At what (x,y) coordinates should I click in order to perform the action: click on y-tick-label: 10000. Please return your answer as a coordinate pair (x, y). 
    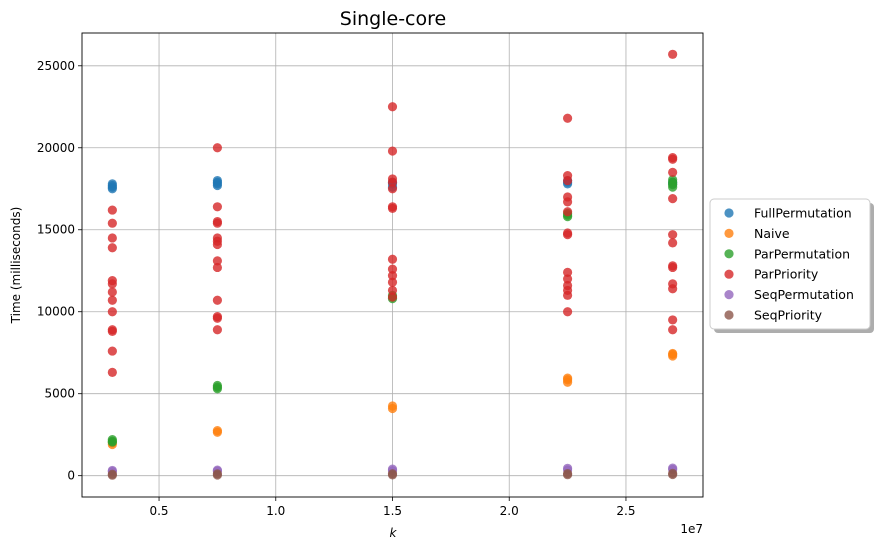
    Looking at the image, I should click on (56, 312).